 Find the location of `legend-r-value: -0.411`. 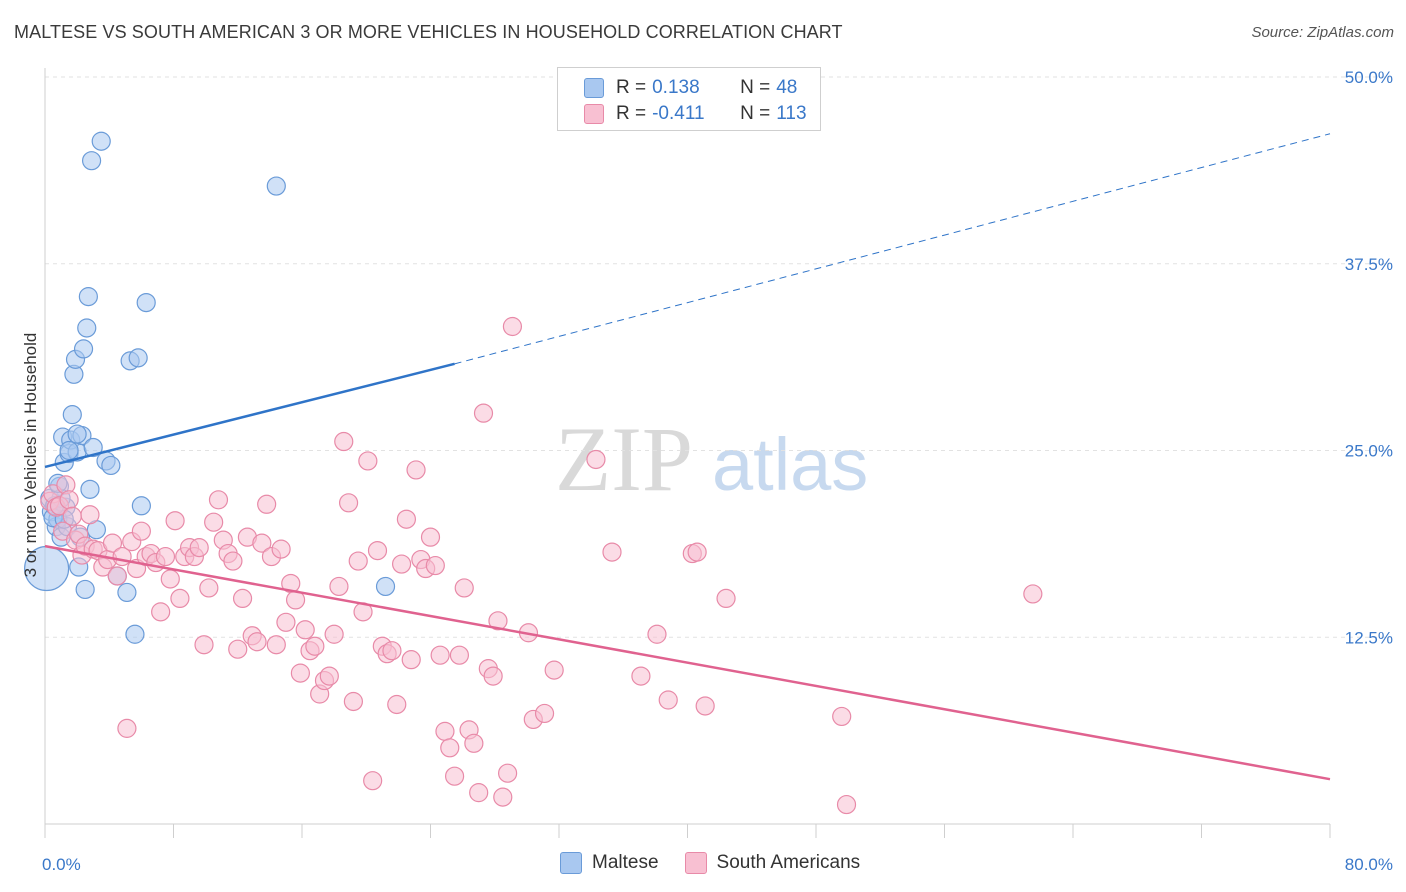

legend-r-value: -0.411 is located at coordinates (678, 113).